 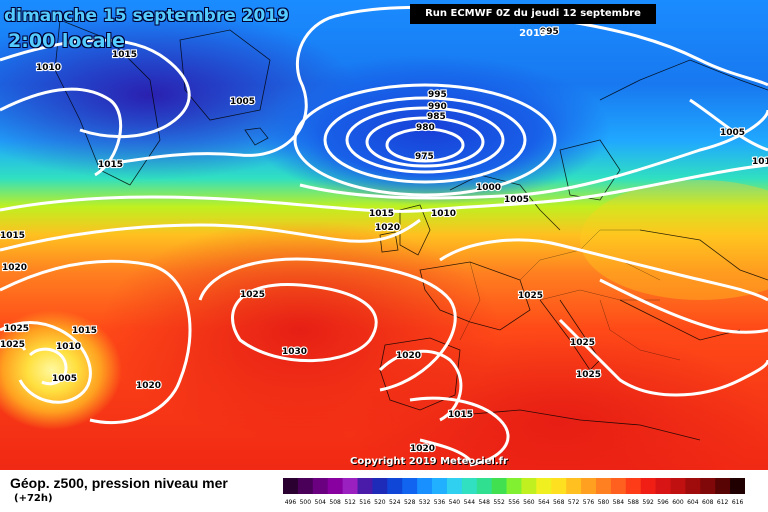 What do you see at coordinates (533, 21) in the screenshot?
I see `run-info-box: Run ECMWF 0Z du jeudi 12 septembre 2019` at bounding box center [533, 21].